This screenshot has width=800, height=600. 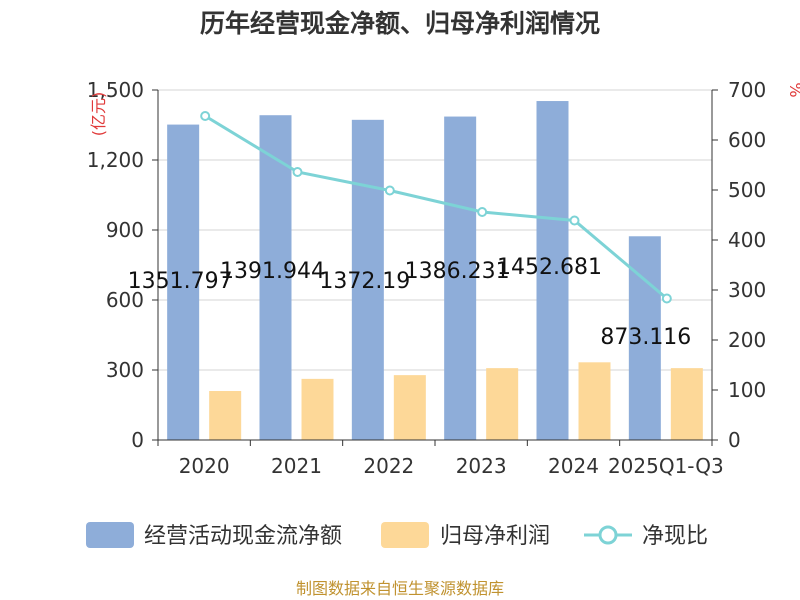 What do you see at coordinates (400, 23) in the screenshot?
I see `chart-title: 历年经营现金净额、归母净利润情况` at bounding box center [400, 23].